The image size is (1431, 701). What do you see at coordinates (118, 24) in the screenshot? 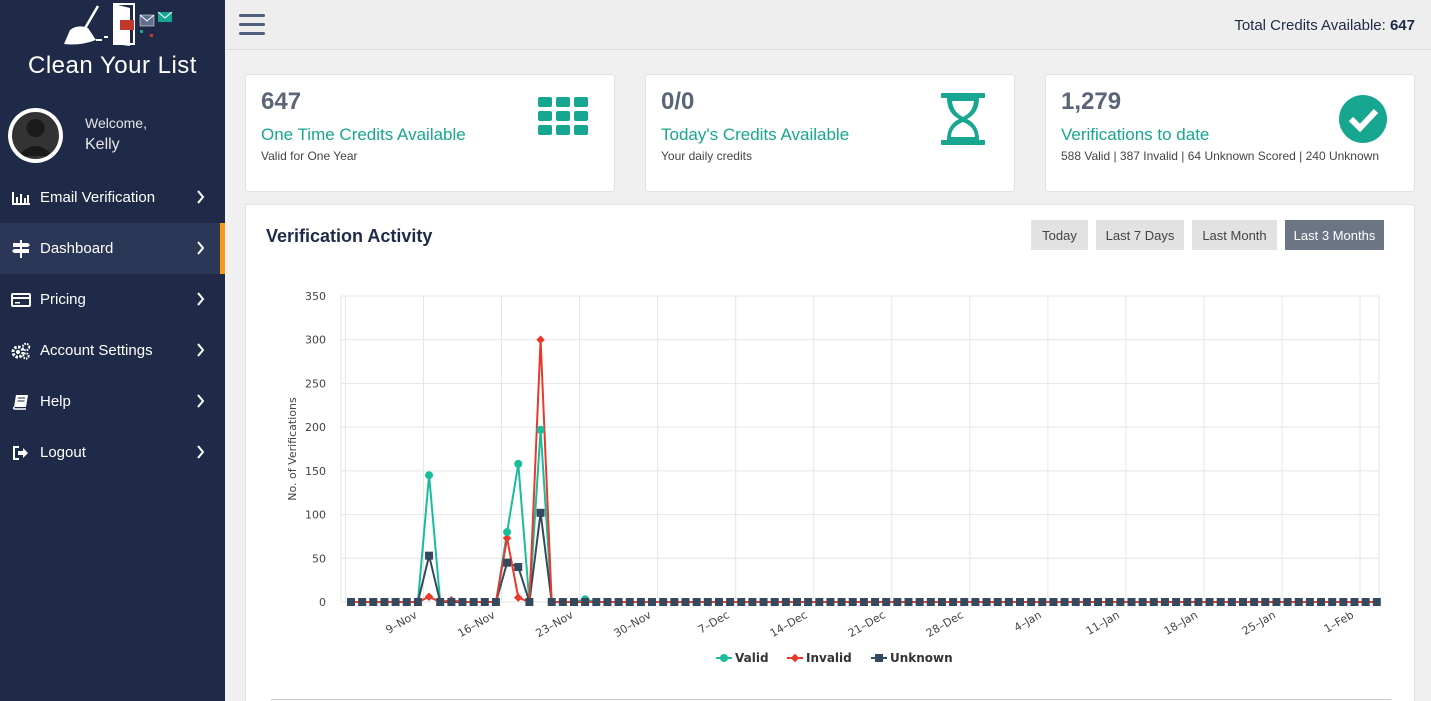
I see `broom-envelope-logo-icon` at bounding box center [118, 24].